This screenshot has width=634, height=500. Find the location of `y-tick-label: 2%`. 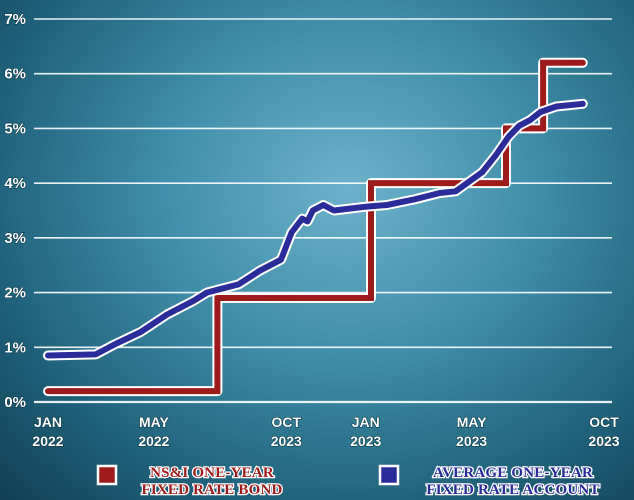

y-tick-label: 2% is located at coordinates (15, 293).